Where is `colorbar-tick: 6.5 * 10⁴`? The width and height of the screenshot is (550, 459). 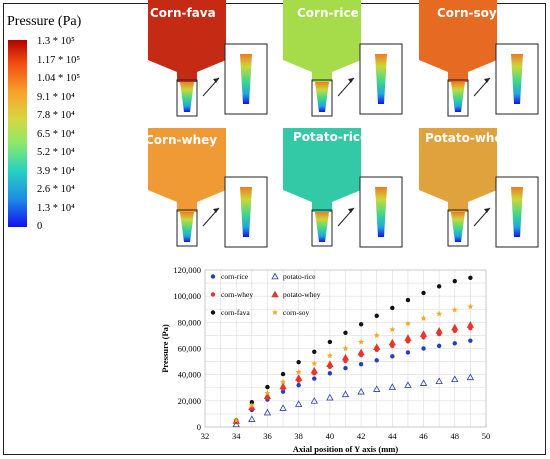
colorbar-tick: 6.5 * 10⁴ is located at coordinates (56, 134).